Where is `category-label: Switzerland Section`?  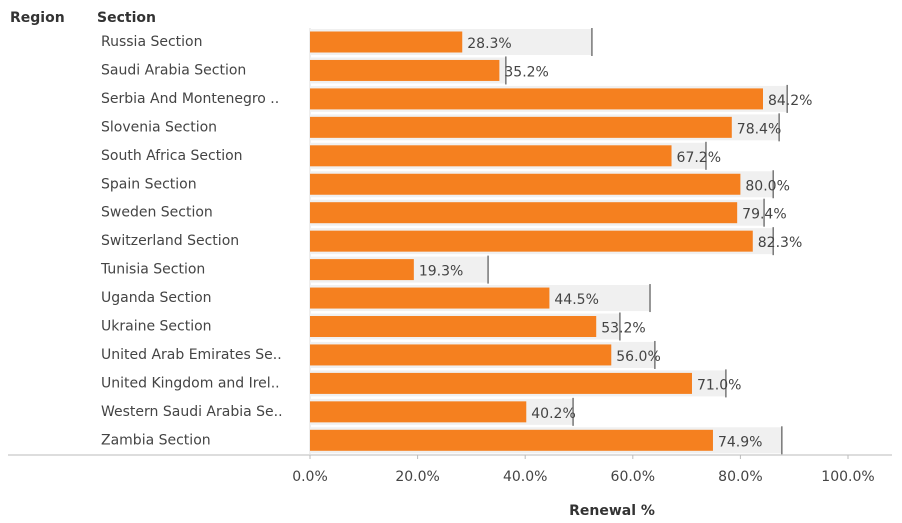
category-label: Switzerland Section is located at coordinates (170, 241).